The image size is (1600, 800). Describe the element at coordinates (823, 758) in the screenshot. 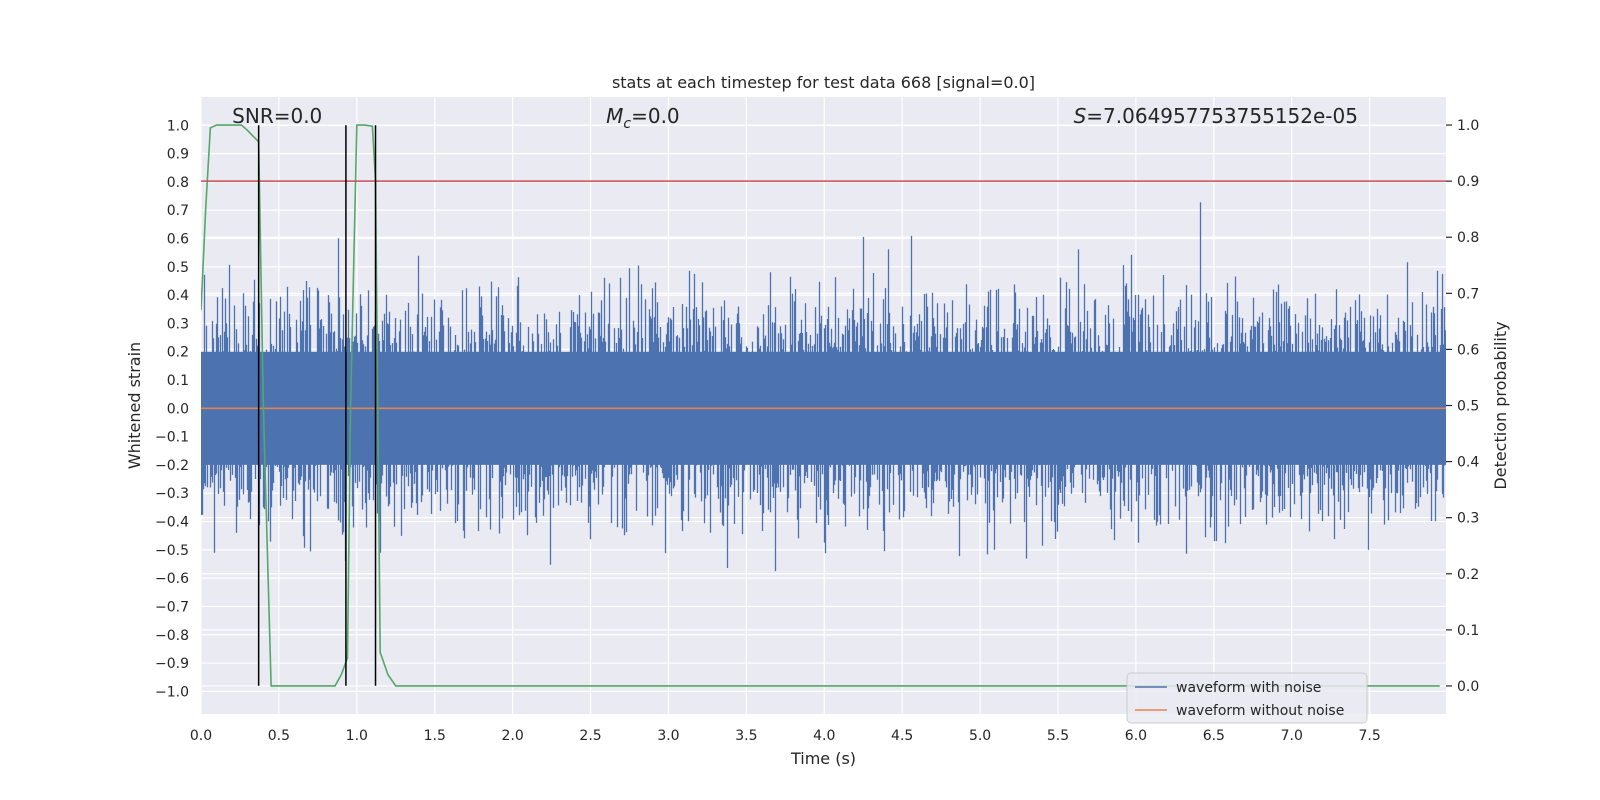

I see `x-axis-label: Time (s)` at that location.